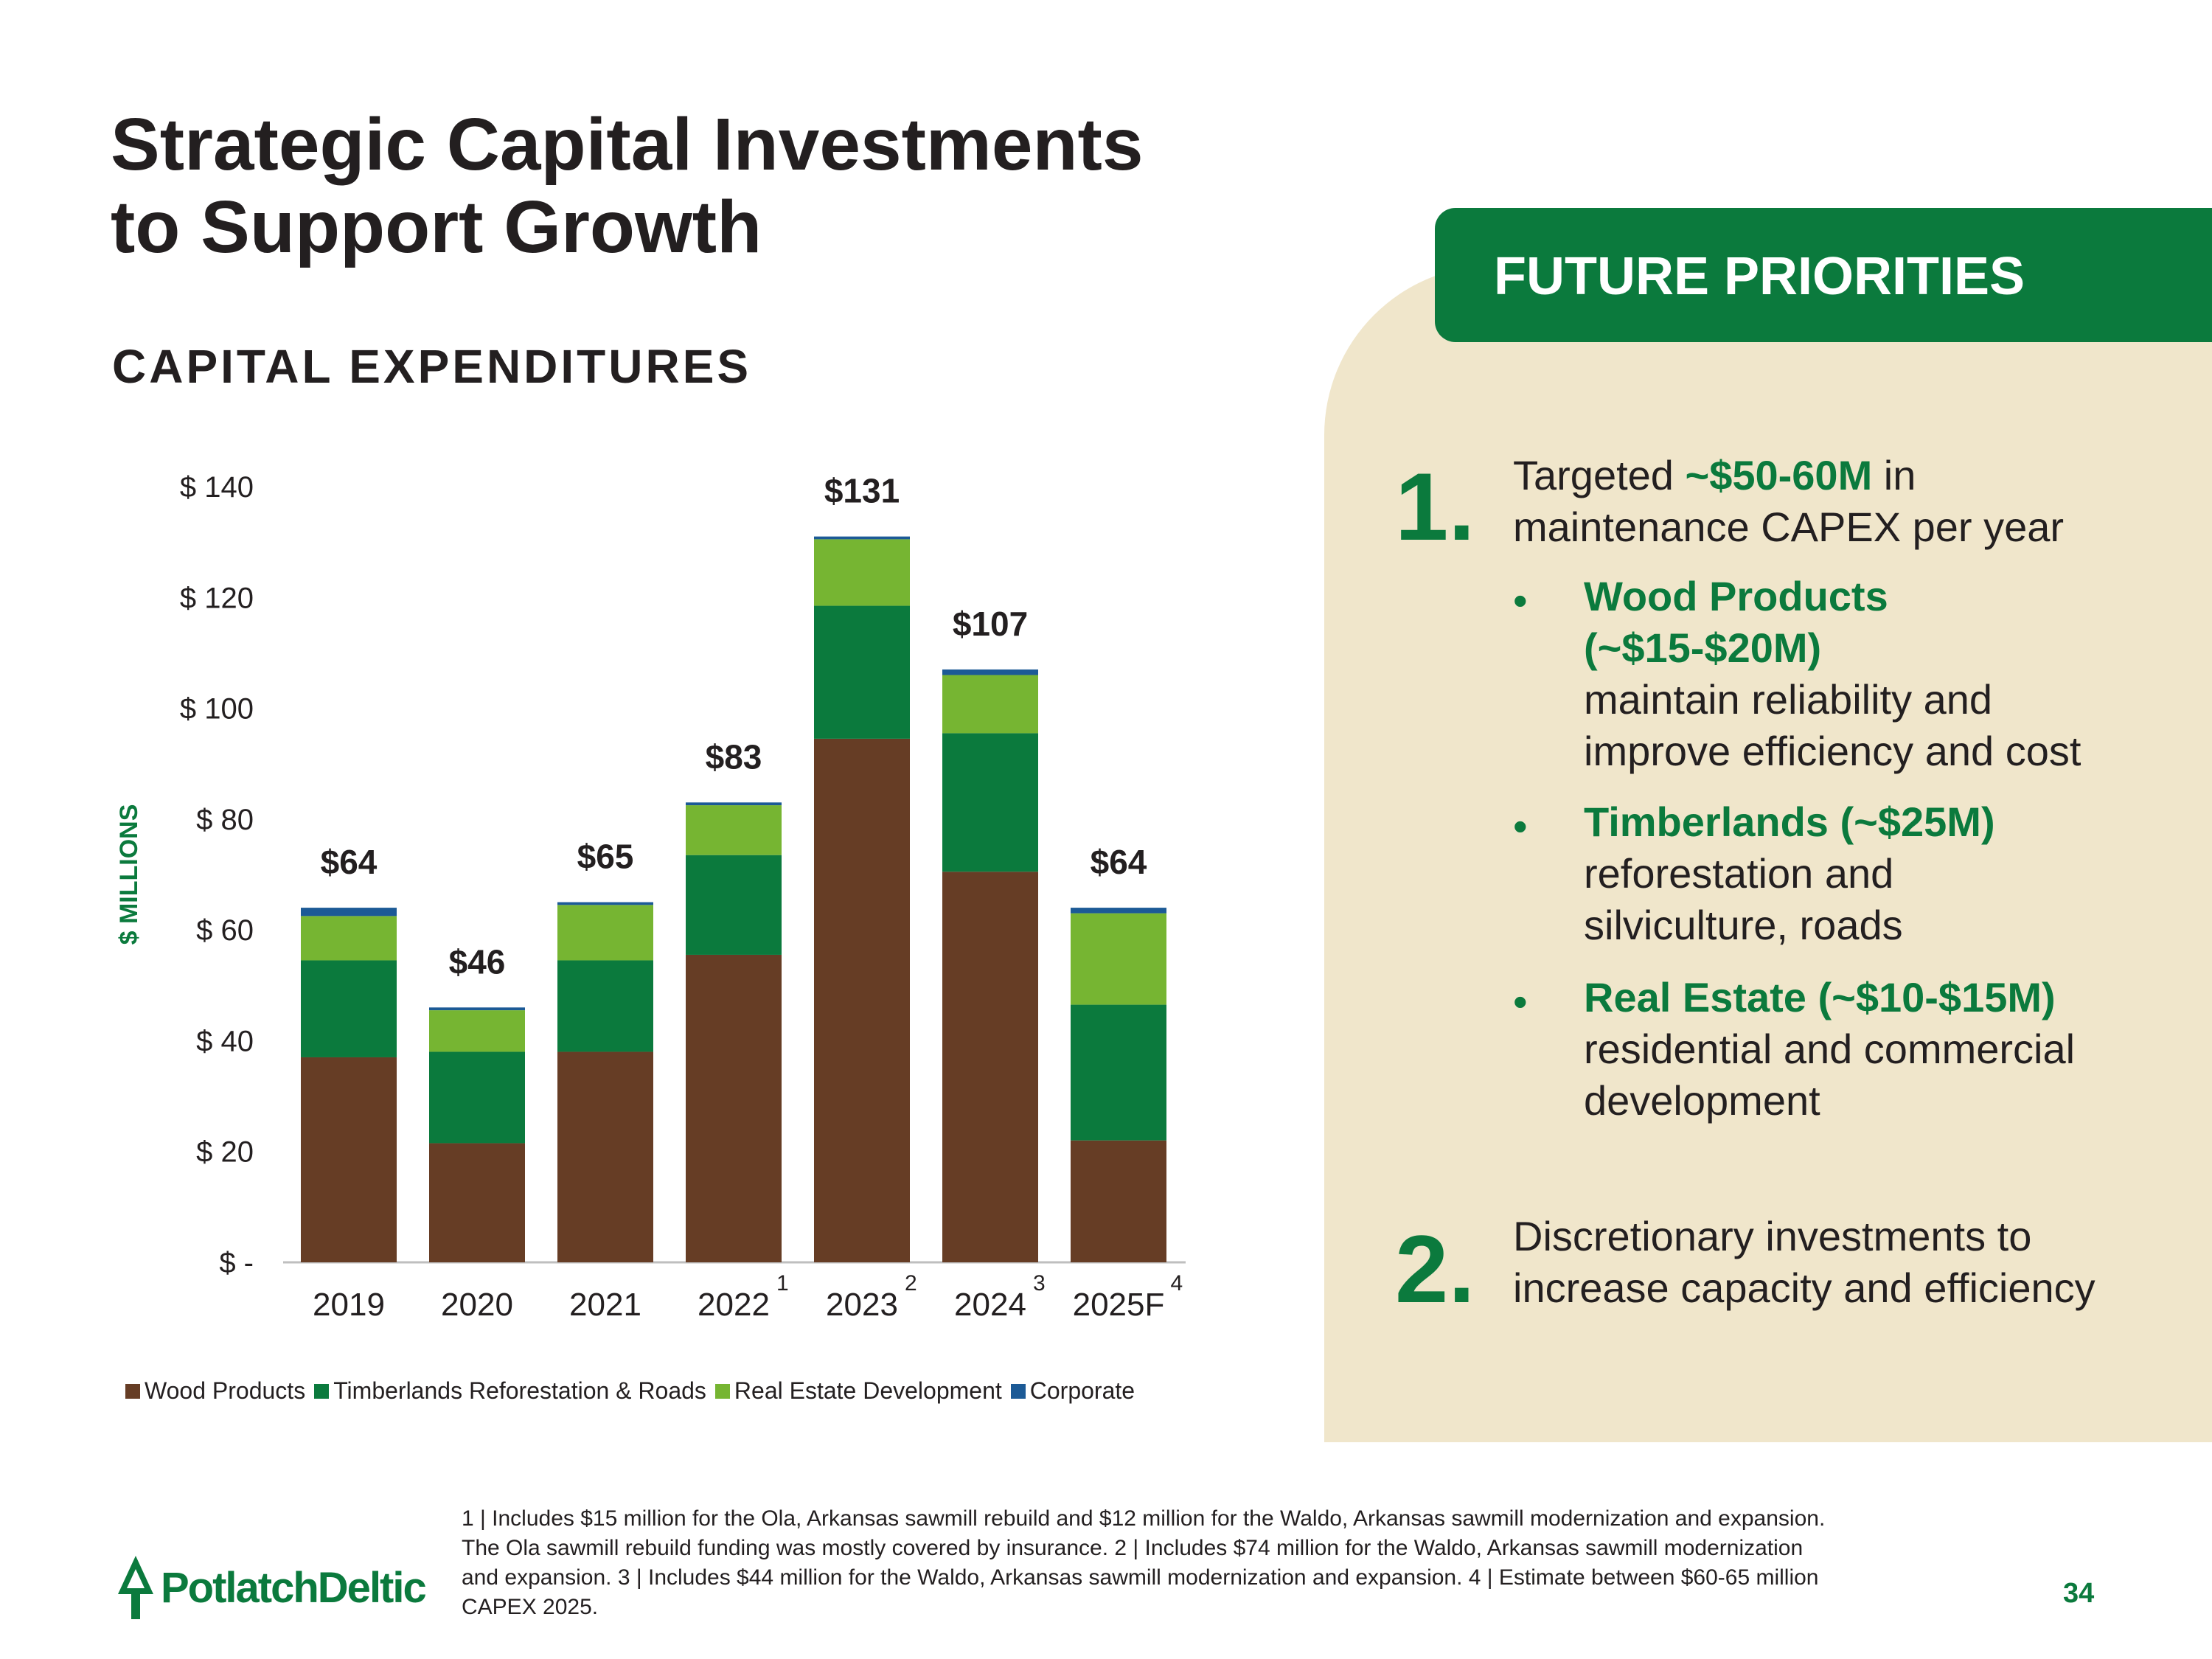 The image size is (2212, 1659). Describe the element at coordinates (225, 930) in the screenshot. I see `y-tick-label: $ 60` at that location.